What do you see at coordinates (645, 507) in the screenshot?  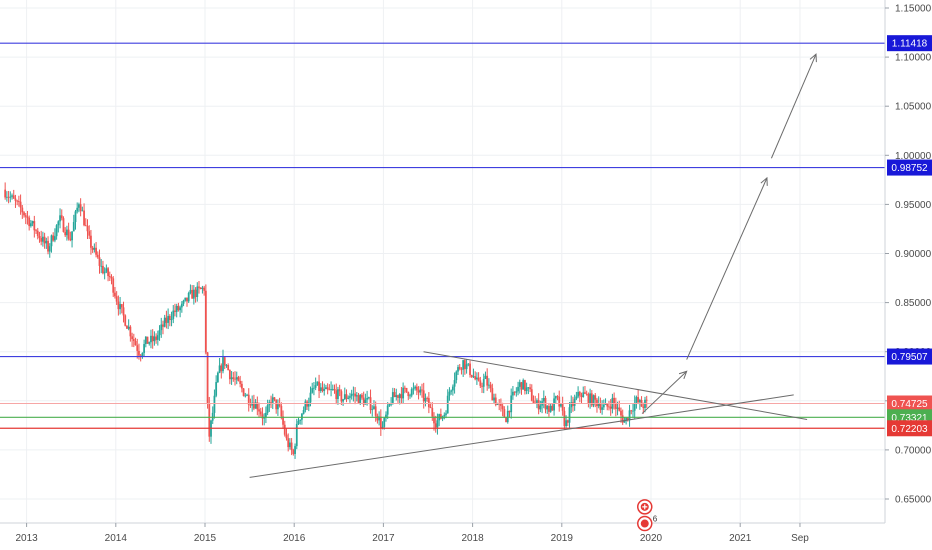 I see `flag-icon` at bounding box center [645, 507].